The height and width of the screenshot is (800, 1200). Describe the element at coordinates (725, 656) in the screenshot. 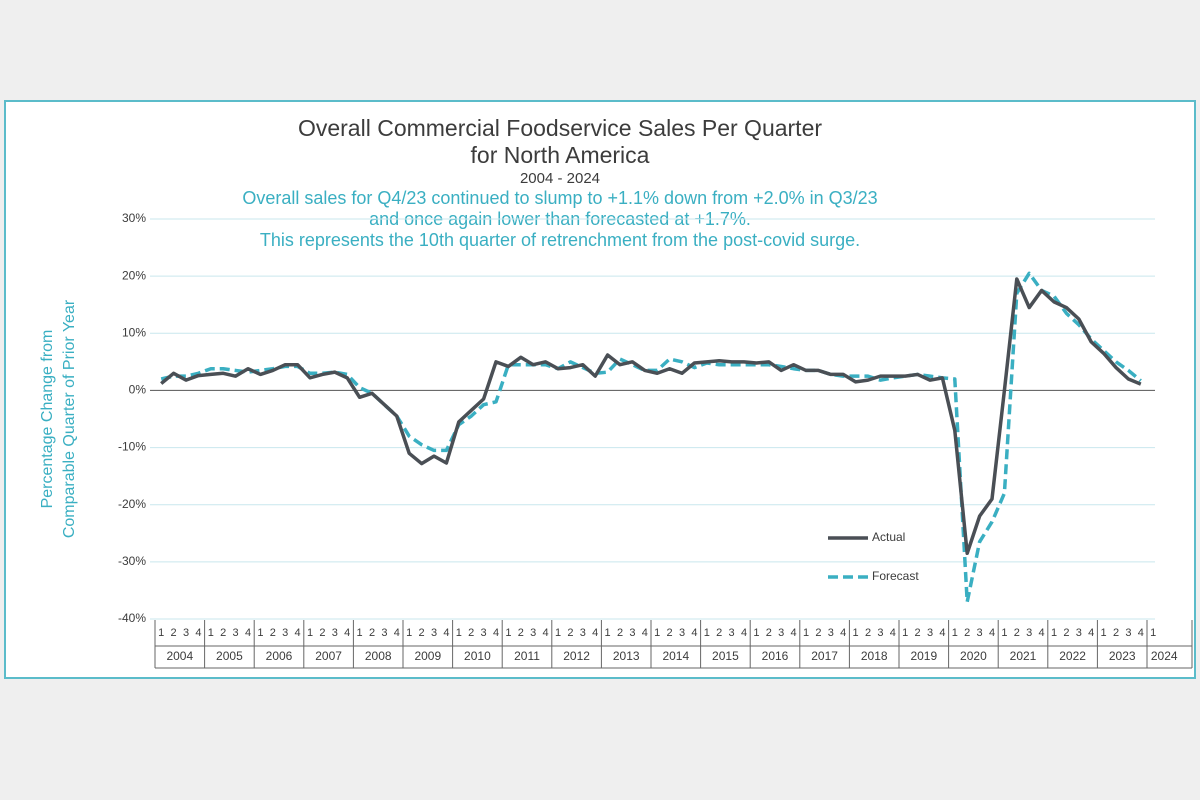

I see `x-group-label: 2015` at that location.